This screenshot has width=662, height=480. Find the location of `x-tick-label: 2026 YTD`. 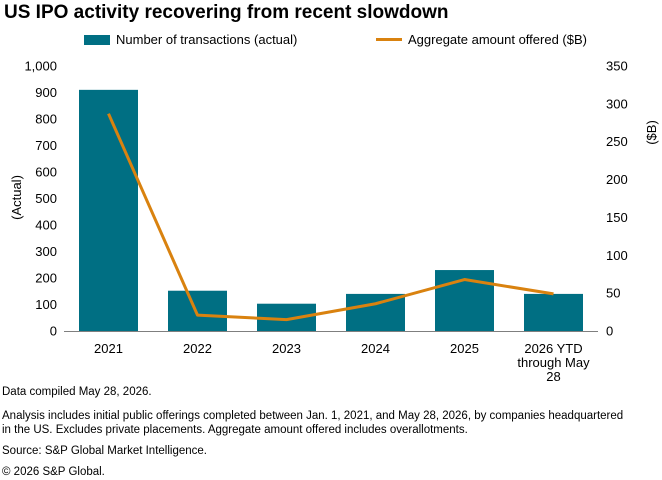

x-tick-label: 2026 YTD is located at coordinates (553, 348).